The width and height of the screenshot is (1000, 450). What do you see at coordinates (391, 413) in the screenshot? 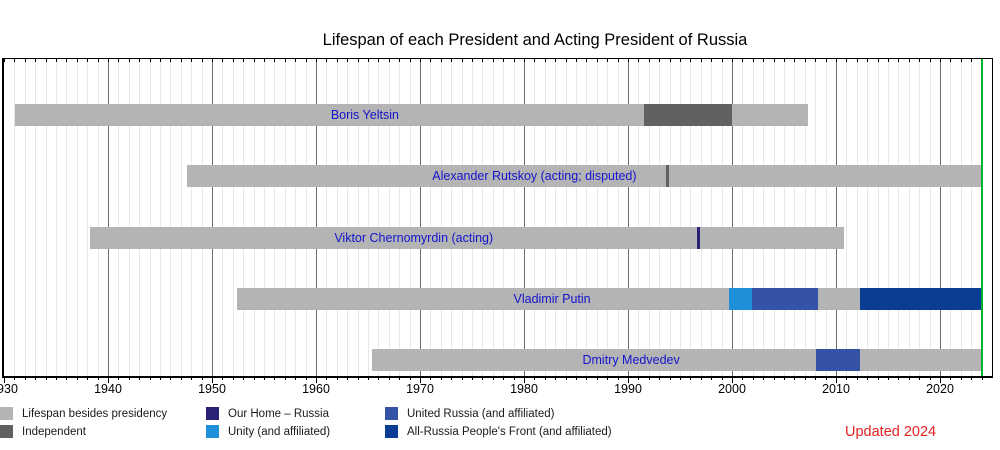
I see `legend-swatch-united_russia` at bounding box center [391, 413].